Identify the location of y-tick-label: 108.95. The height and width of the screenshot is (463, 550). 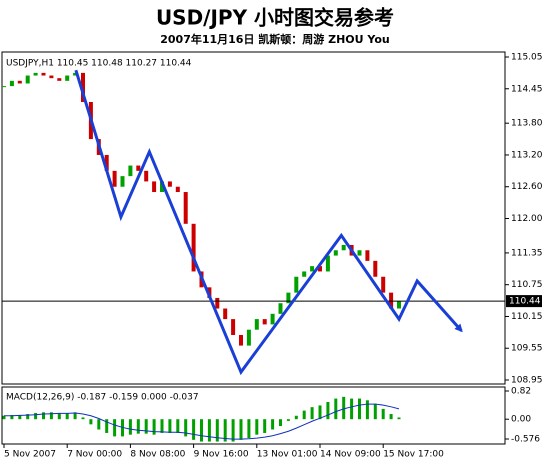
(527, 381).